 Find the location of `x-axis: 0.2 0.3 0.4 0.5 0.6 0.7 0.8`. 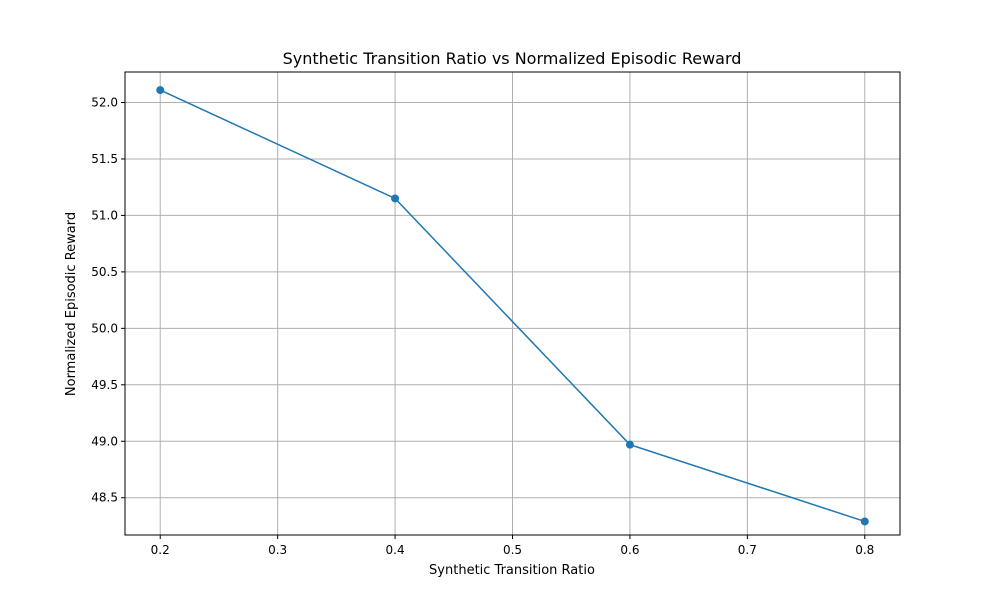

x-axis: 0.2 0.3 0.4 0.5 0.6 0.7 0.8 is located at coordinates (512, 546).